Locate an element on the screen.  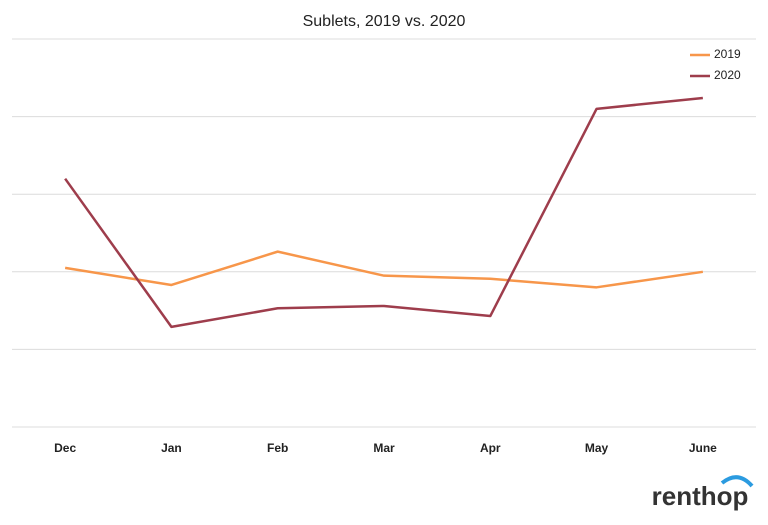
x-tick-label: May is located at coordinates (597, 448).